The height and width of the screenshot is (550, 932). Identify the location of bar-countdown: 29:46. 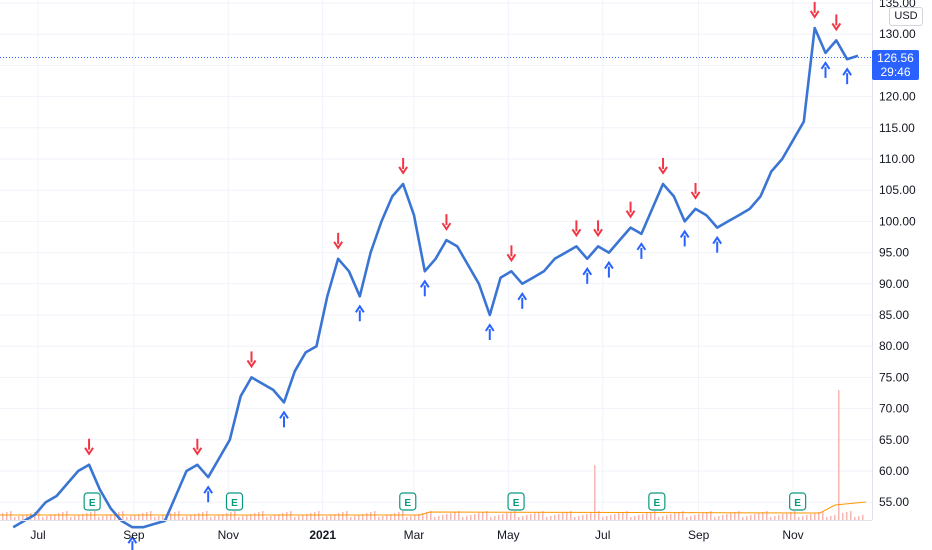
(895, 72).